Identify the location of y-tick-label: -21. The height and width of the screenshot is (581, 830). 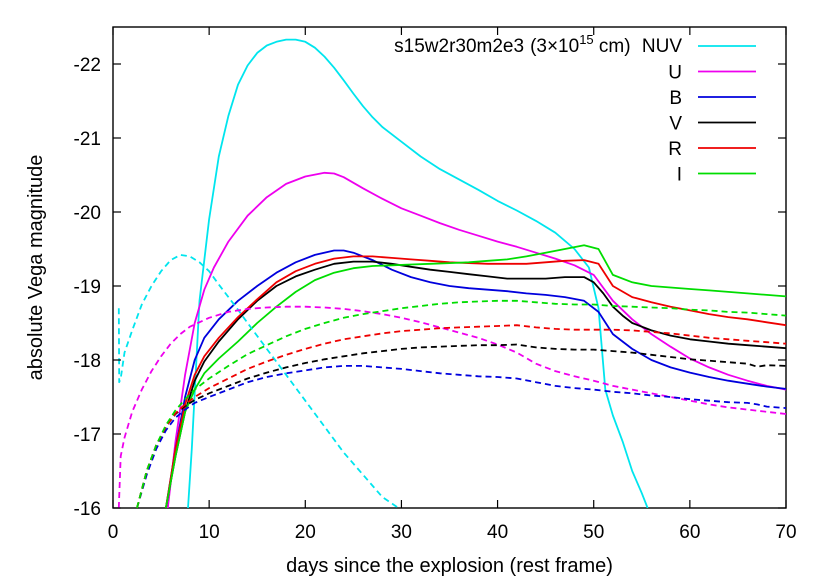
(87, 139).